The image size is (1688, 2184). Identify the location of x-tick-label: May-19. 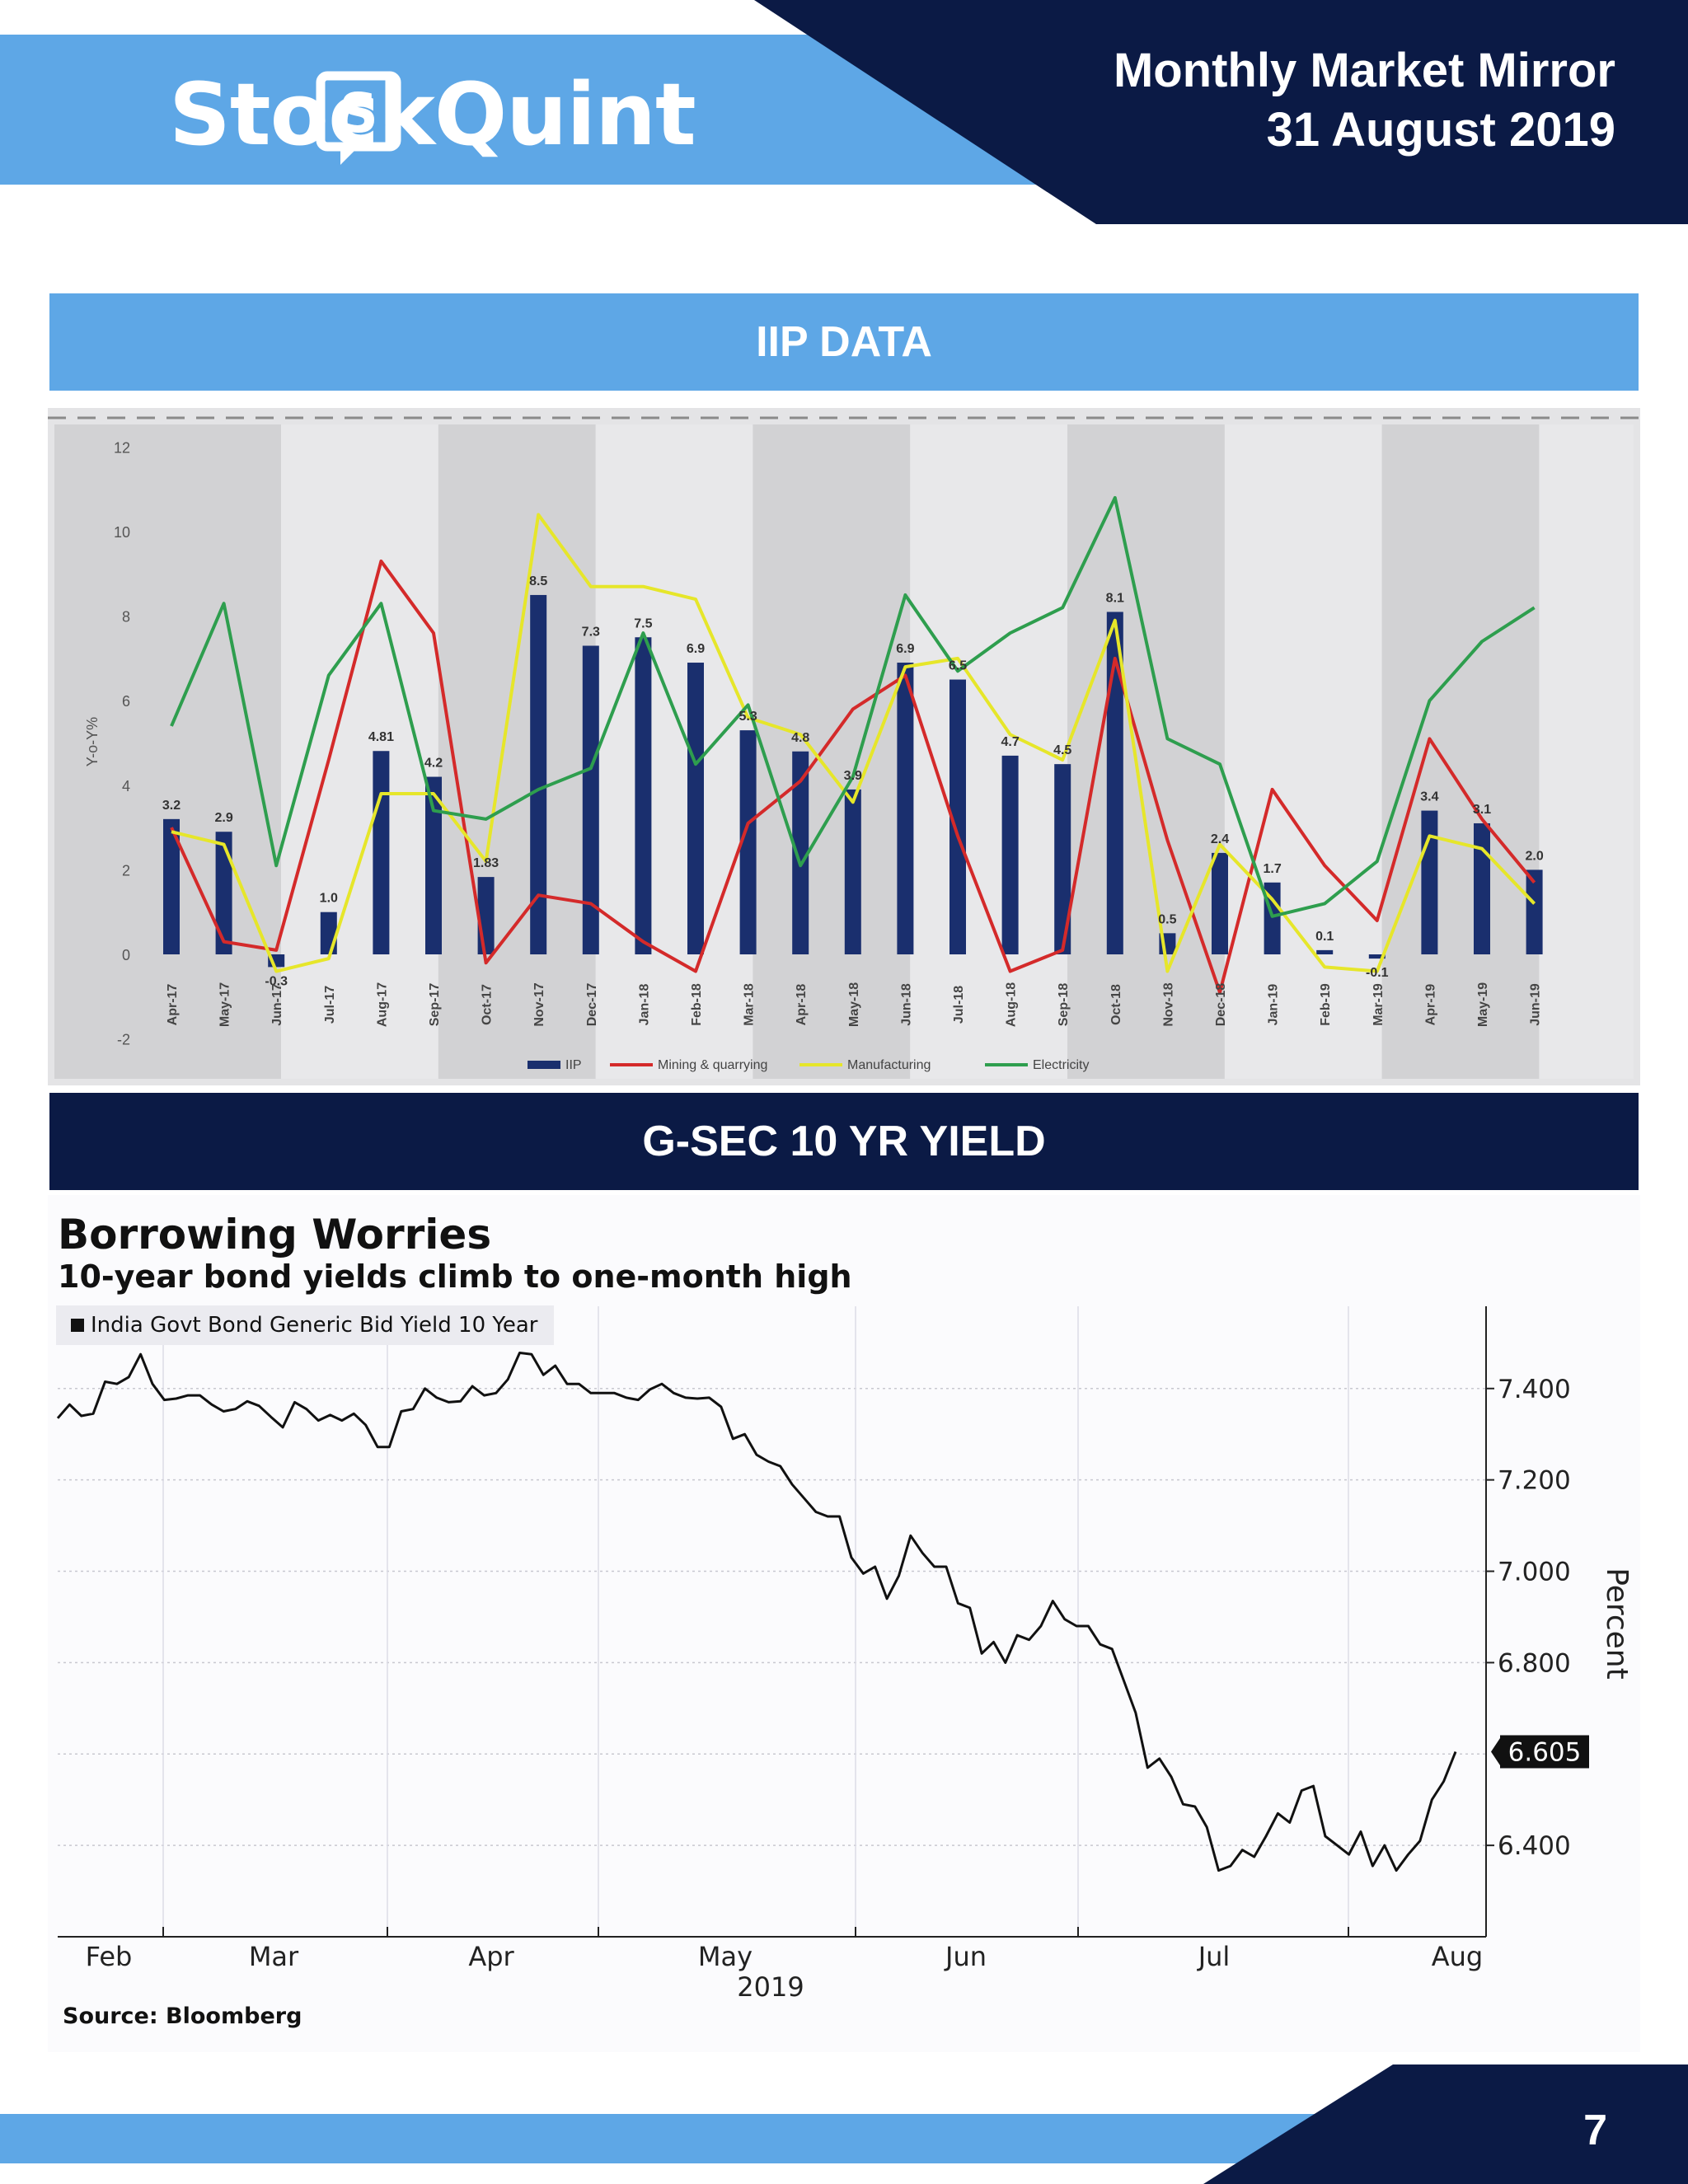
(1483, 1004).